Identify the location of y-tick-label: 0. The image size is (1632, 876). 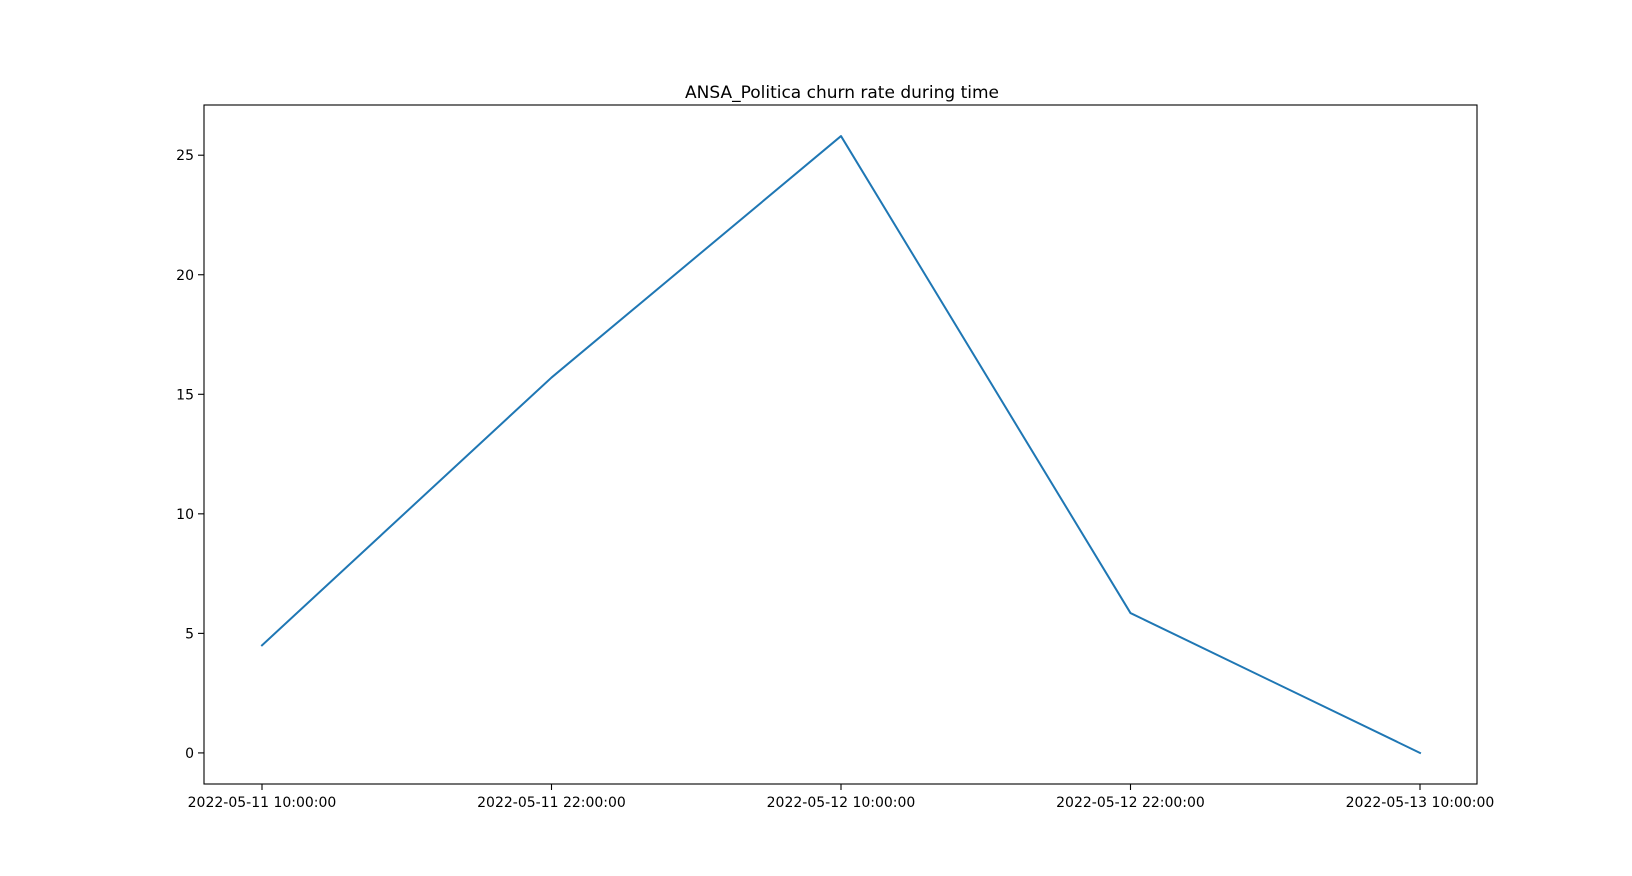
(189, 754).